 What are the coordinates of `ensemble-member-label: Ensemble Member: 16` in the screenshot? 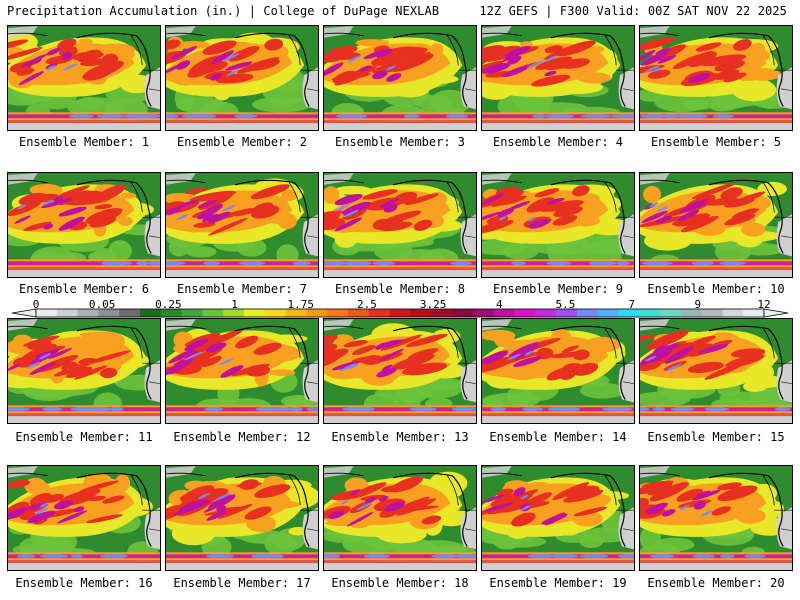 It's located at (84, 583).